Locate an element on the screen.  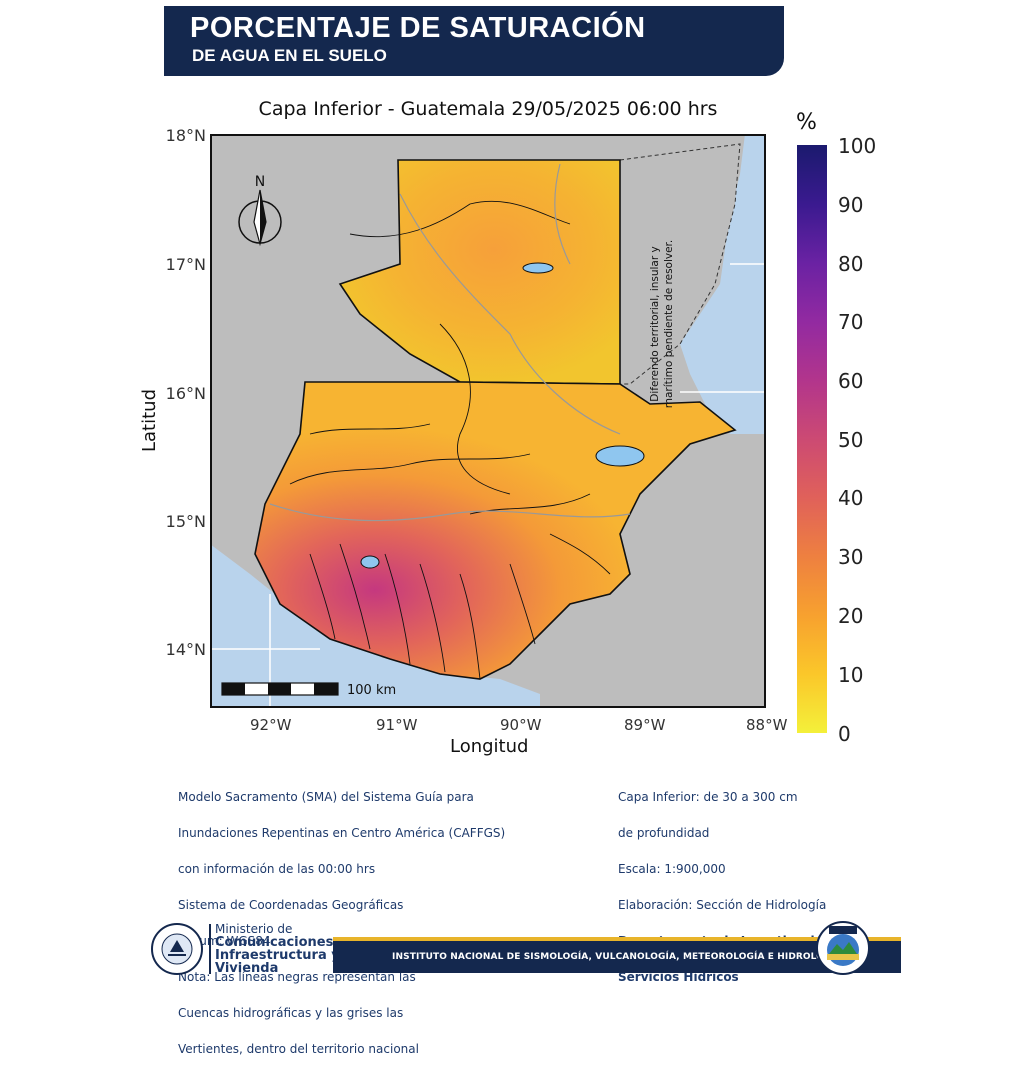
legend-tick: 0 is located at coordinates (844, 734).